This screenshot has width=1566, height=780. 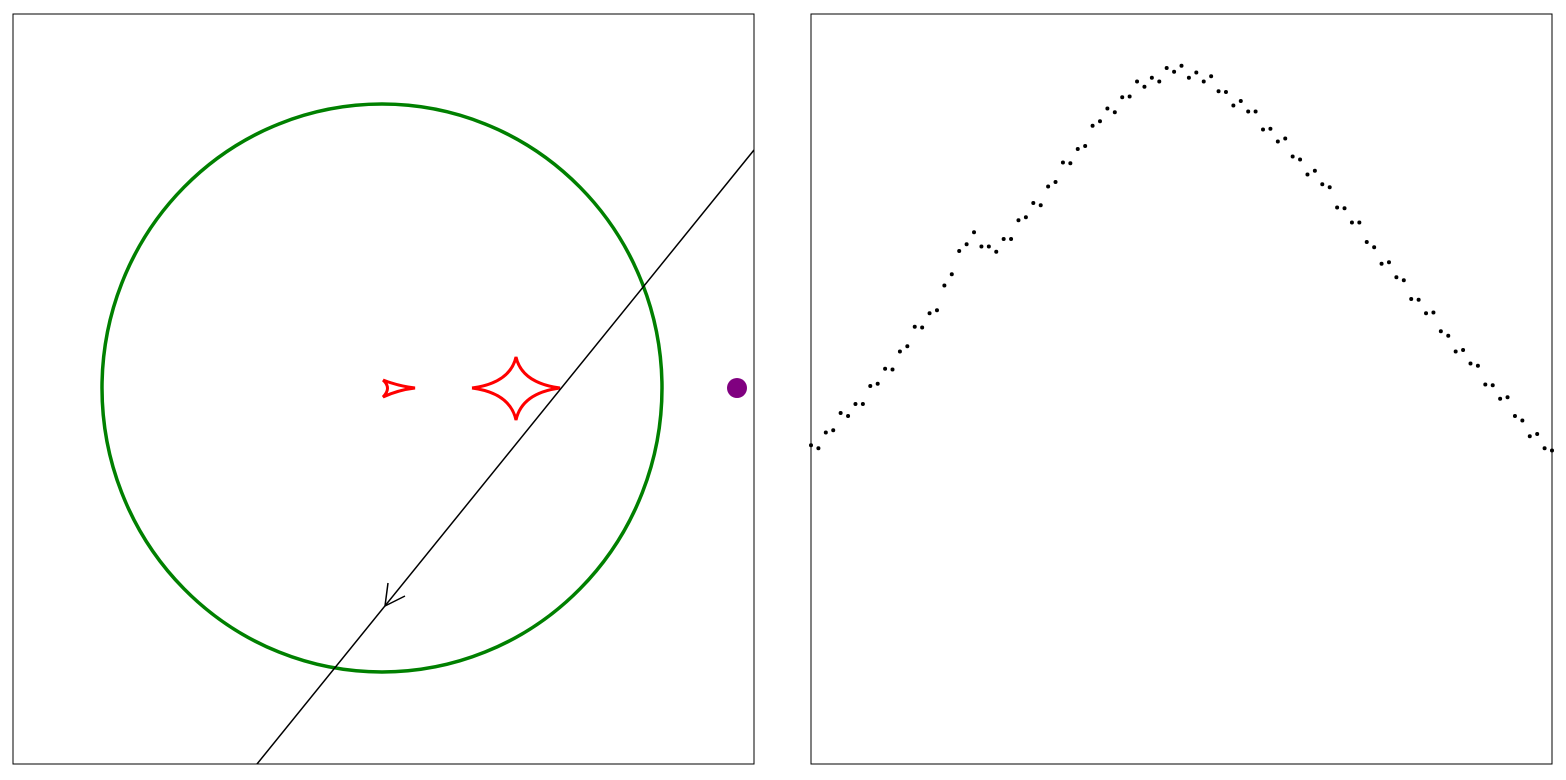 What do you see at coordinates (737, 388) in the screenshot?
I see `planet` at bounding box center [737, 388].